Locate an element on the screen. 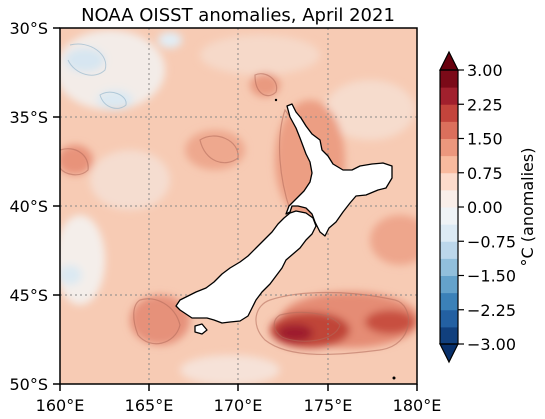 This screenshot has height=419, width=545. colorbar-tick-label: −2.25 is located at coordinates (491, 310).